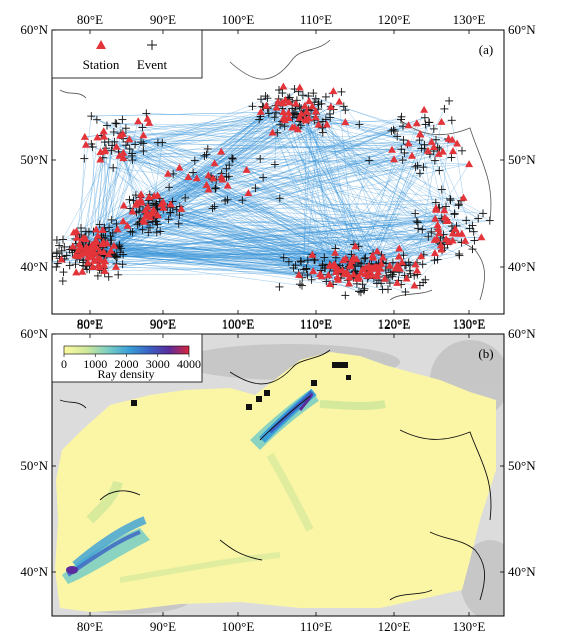  I want to click on lon-tick-label-bottom: 120°E, so click(394, 324).